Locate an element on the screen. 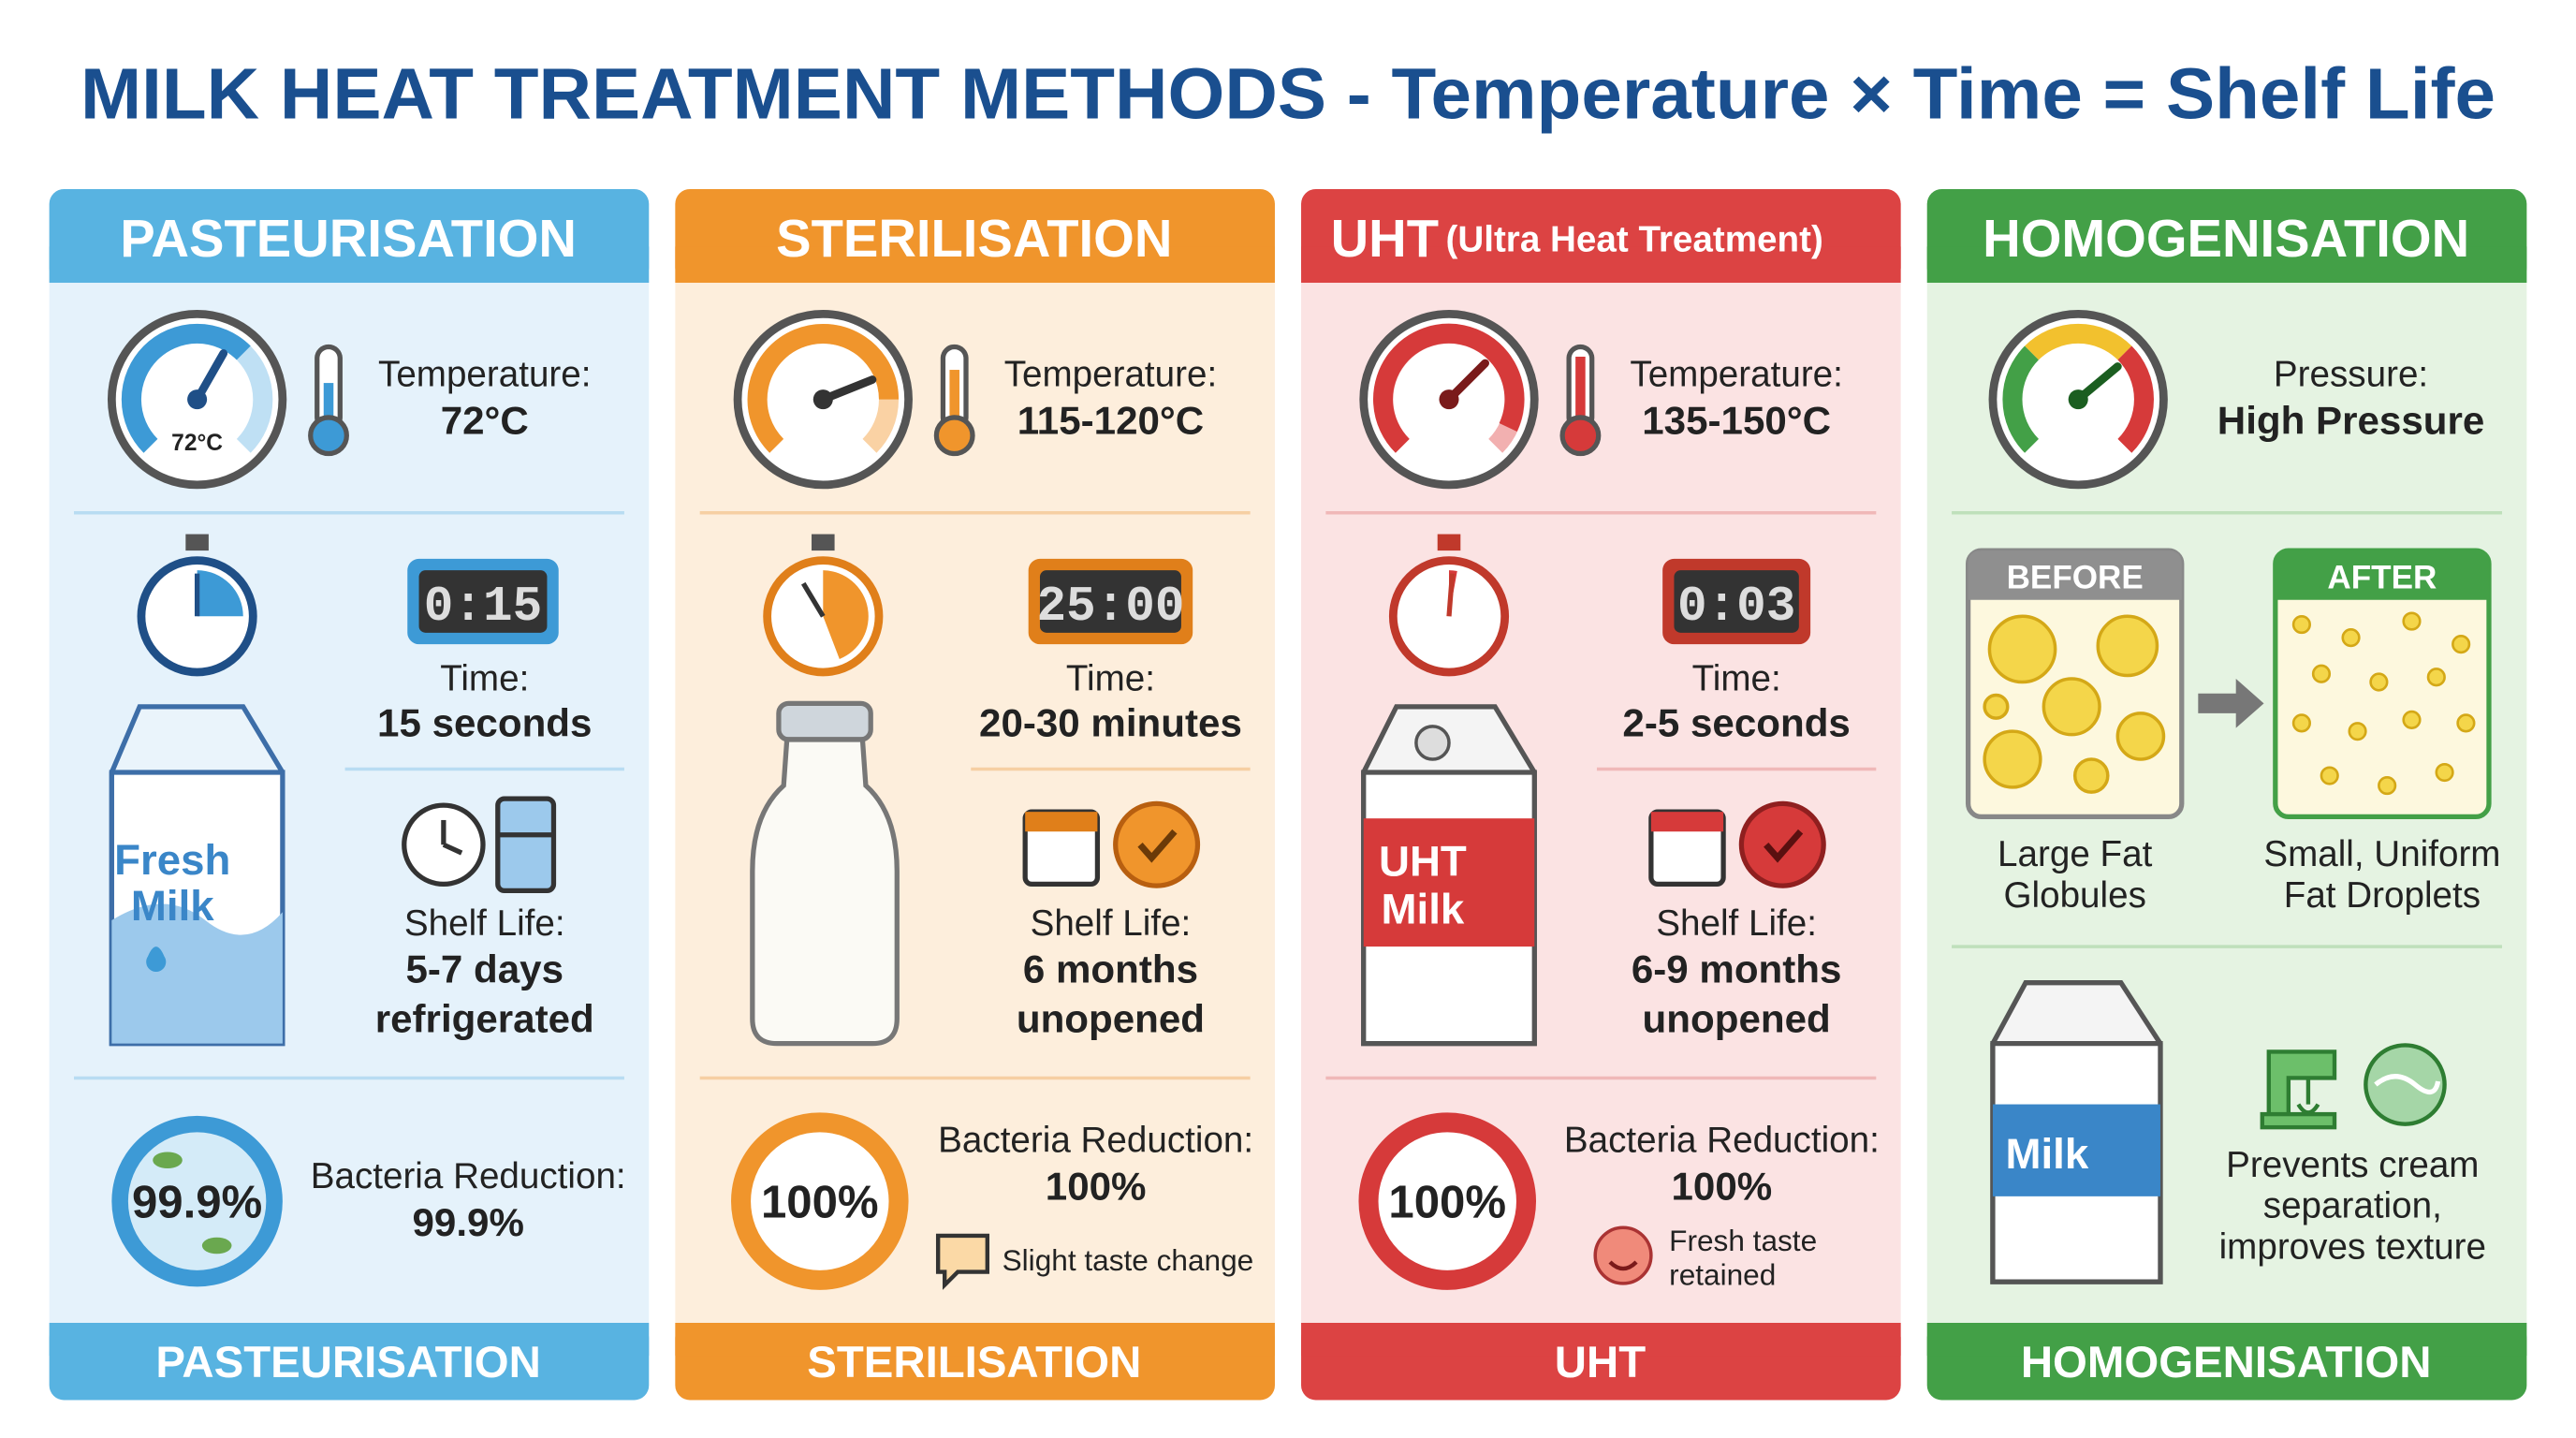 The width and height of the screenshot is (2576, 1438). time-label: Time: is located at coordinates (484, 678).